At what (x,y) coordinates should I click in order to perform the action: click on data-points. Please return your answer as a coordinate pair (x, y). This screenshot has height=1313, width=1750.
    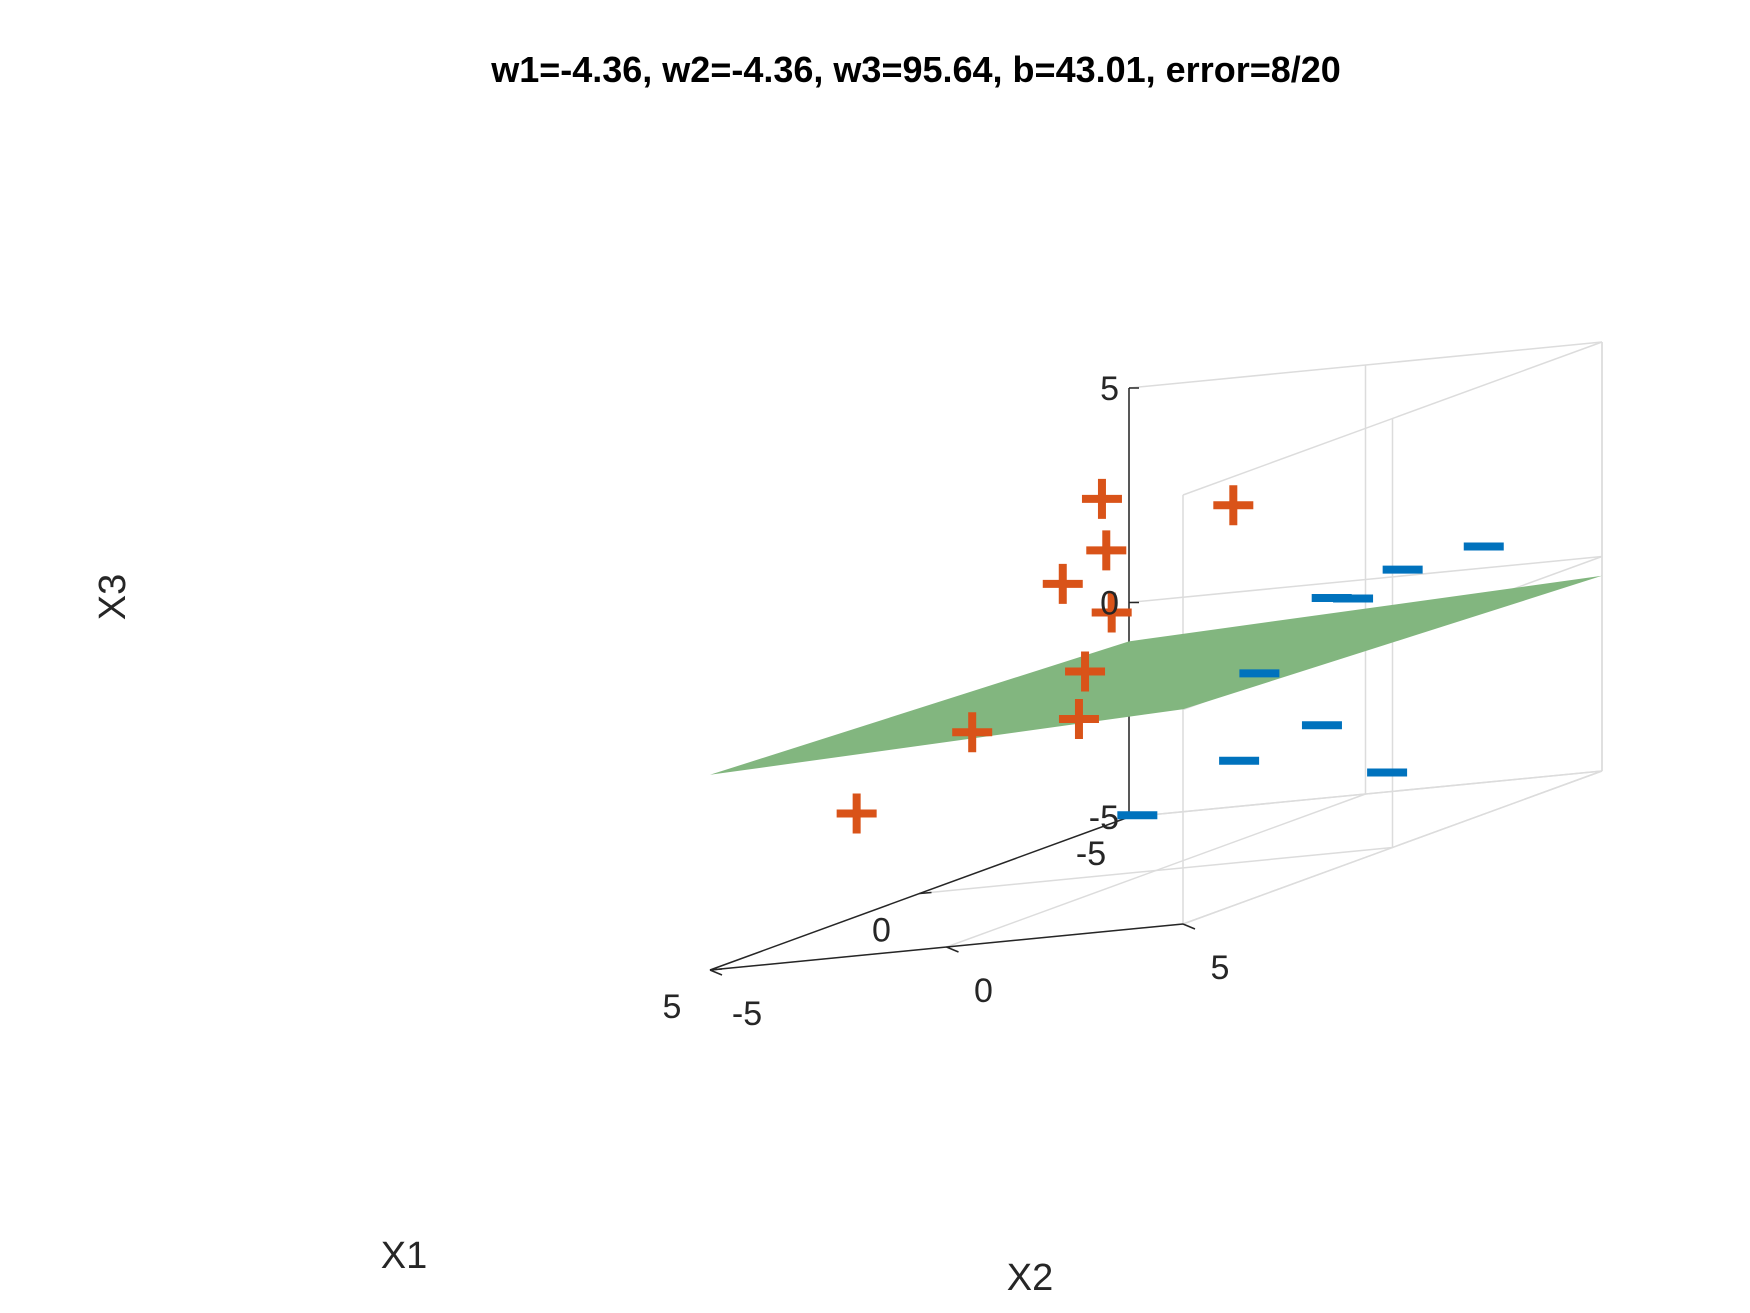
    Looking at the image, I should click on (1170, 656).